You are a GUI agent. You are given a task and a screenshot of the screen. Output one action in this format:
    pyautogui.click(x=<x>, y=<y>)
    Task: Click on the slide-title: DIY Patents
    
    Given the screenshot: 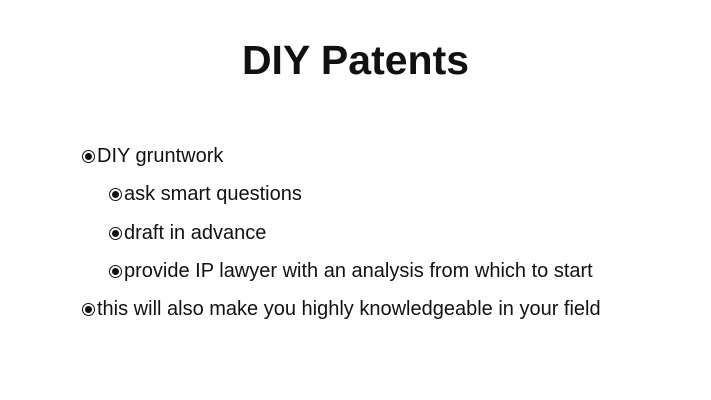 What is the action you would take?
    pyautogui.click(x=355, y=60)
    